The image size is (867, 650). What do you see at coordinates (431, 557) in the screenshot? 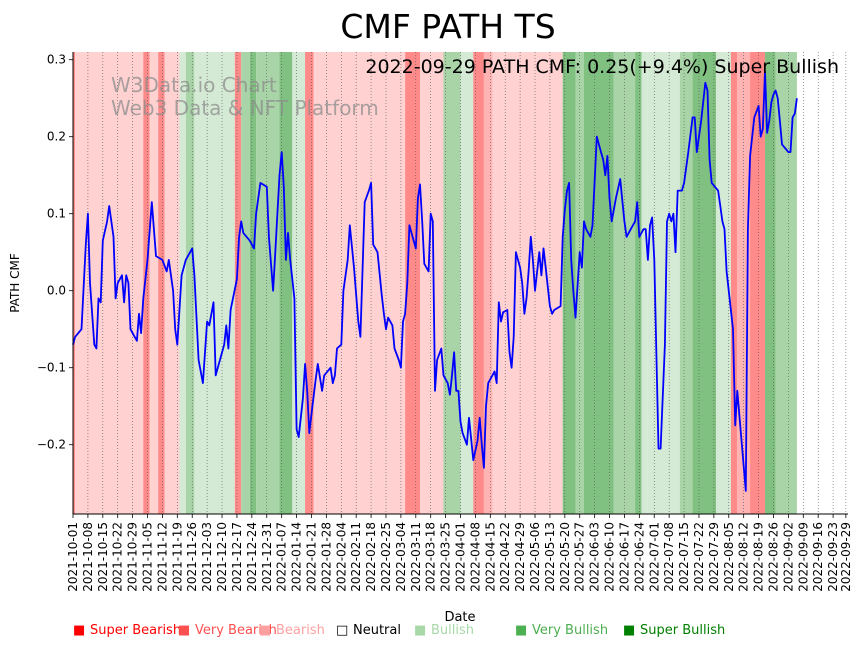
I see `x-tick-label: 2022-03-18` at bounding box center [431, 557].